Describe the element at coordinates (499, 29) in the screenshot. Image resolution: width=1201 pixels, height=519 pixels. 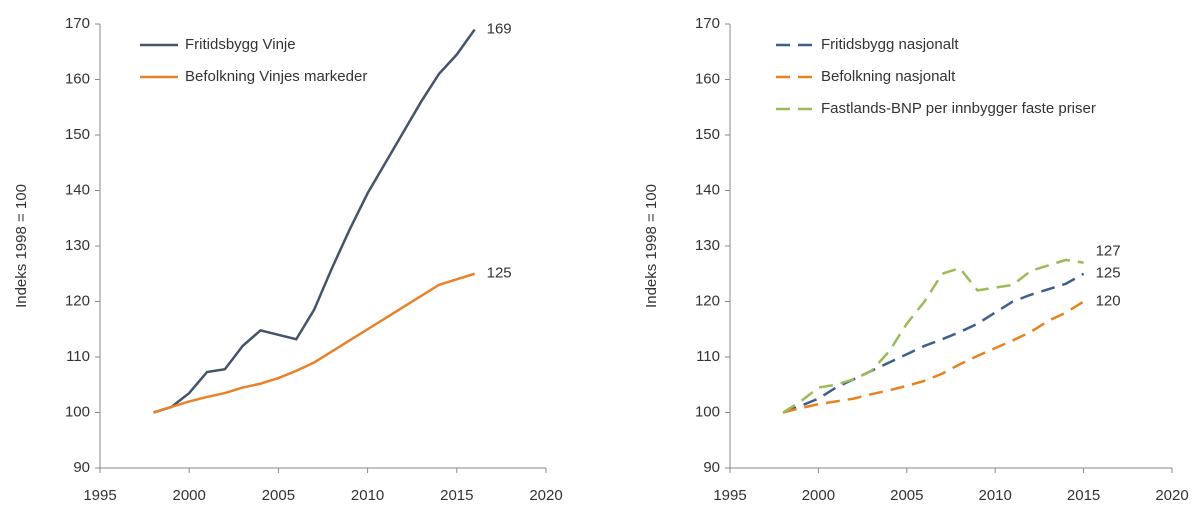
I see `end-label: 169` at that location.